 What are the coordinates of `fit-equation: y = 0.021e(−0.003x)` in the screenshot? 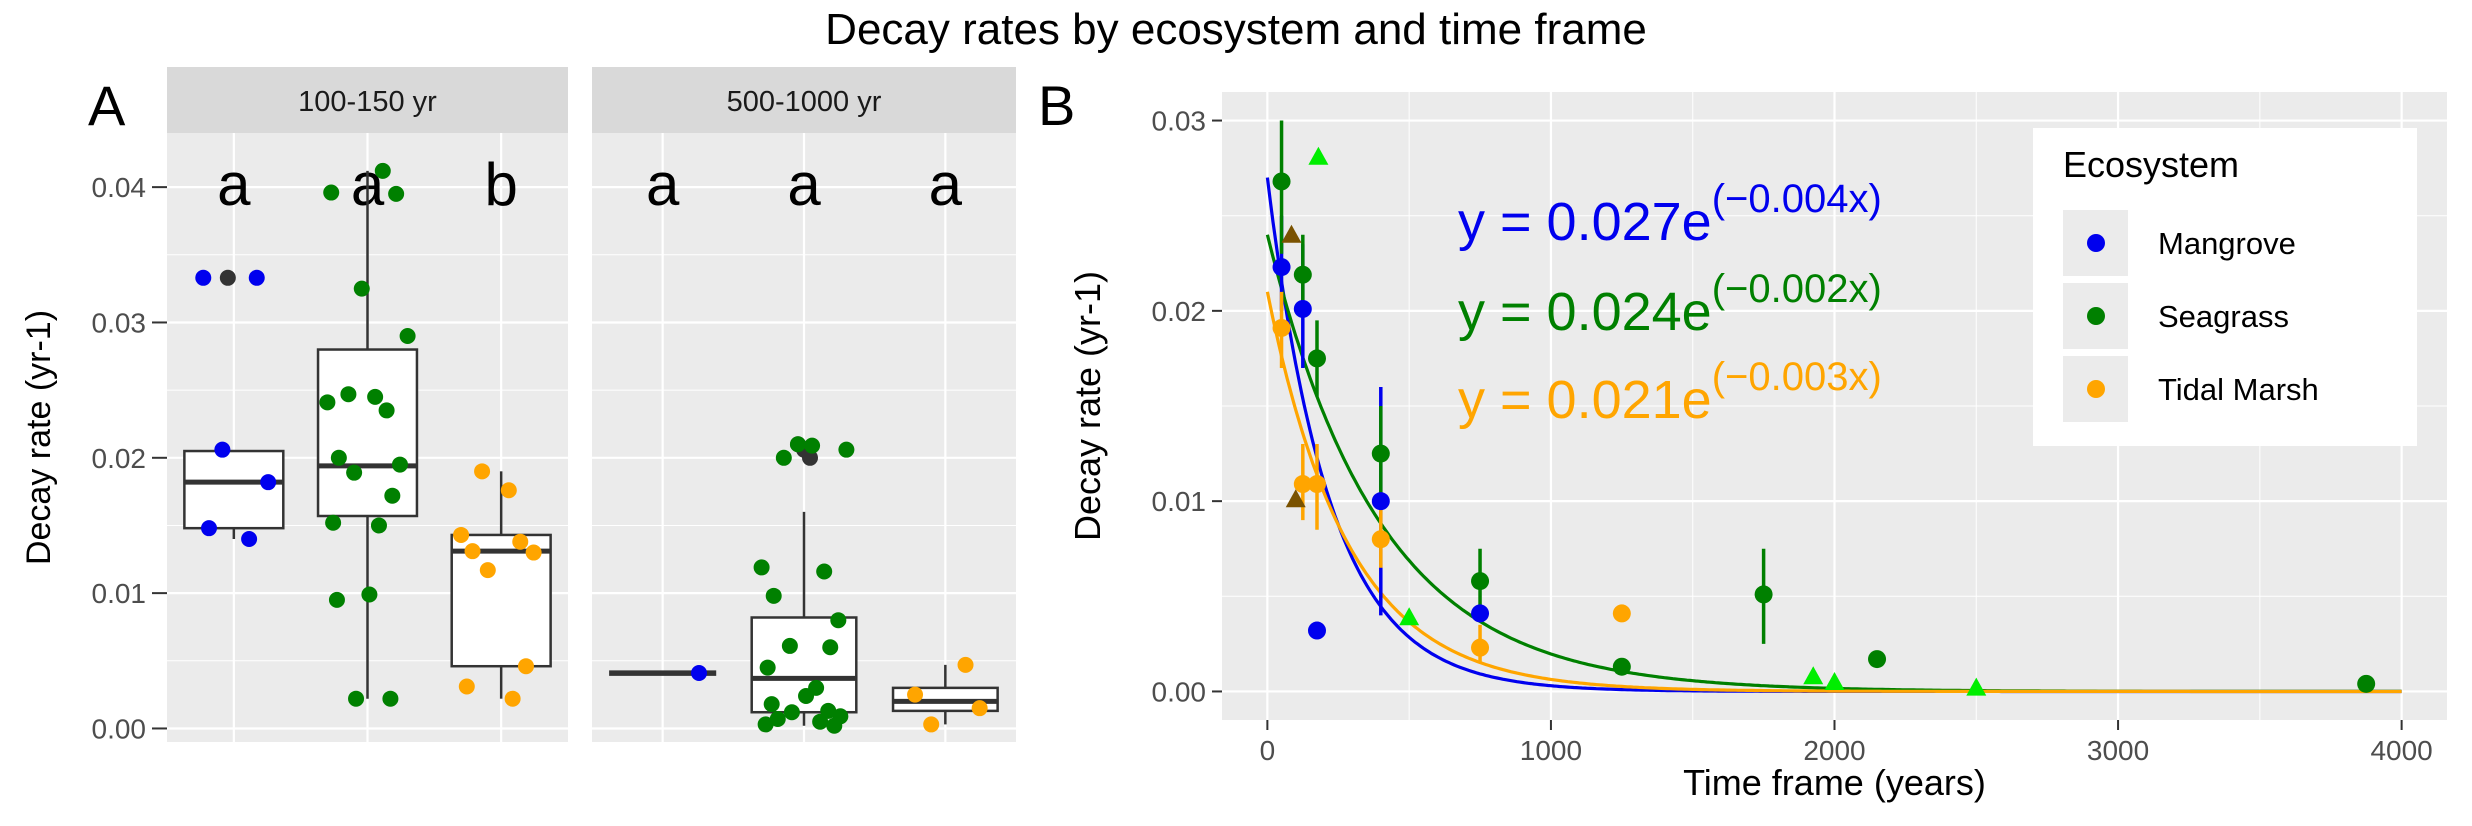 It's located at (1670, 392).